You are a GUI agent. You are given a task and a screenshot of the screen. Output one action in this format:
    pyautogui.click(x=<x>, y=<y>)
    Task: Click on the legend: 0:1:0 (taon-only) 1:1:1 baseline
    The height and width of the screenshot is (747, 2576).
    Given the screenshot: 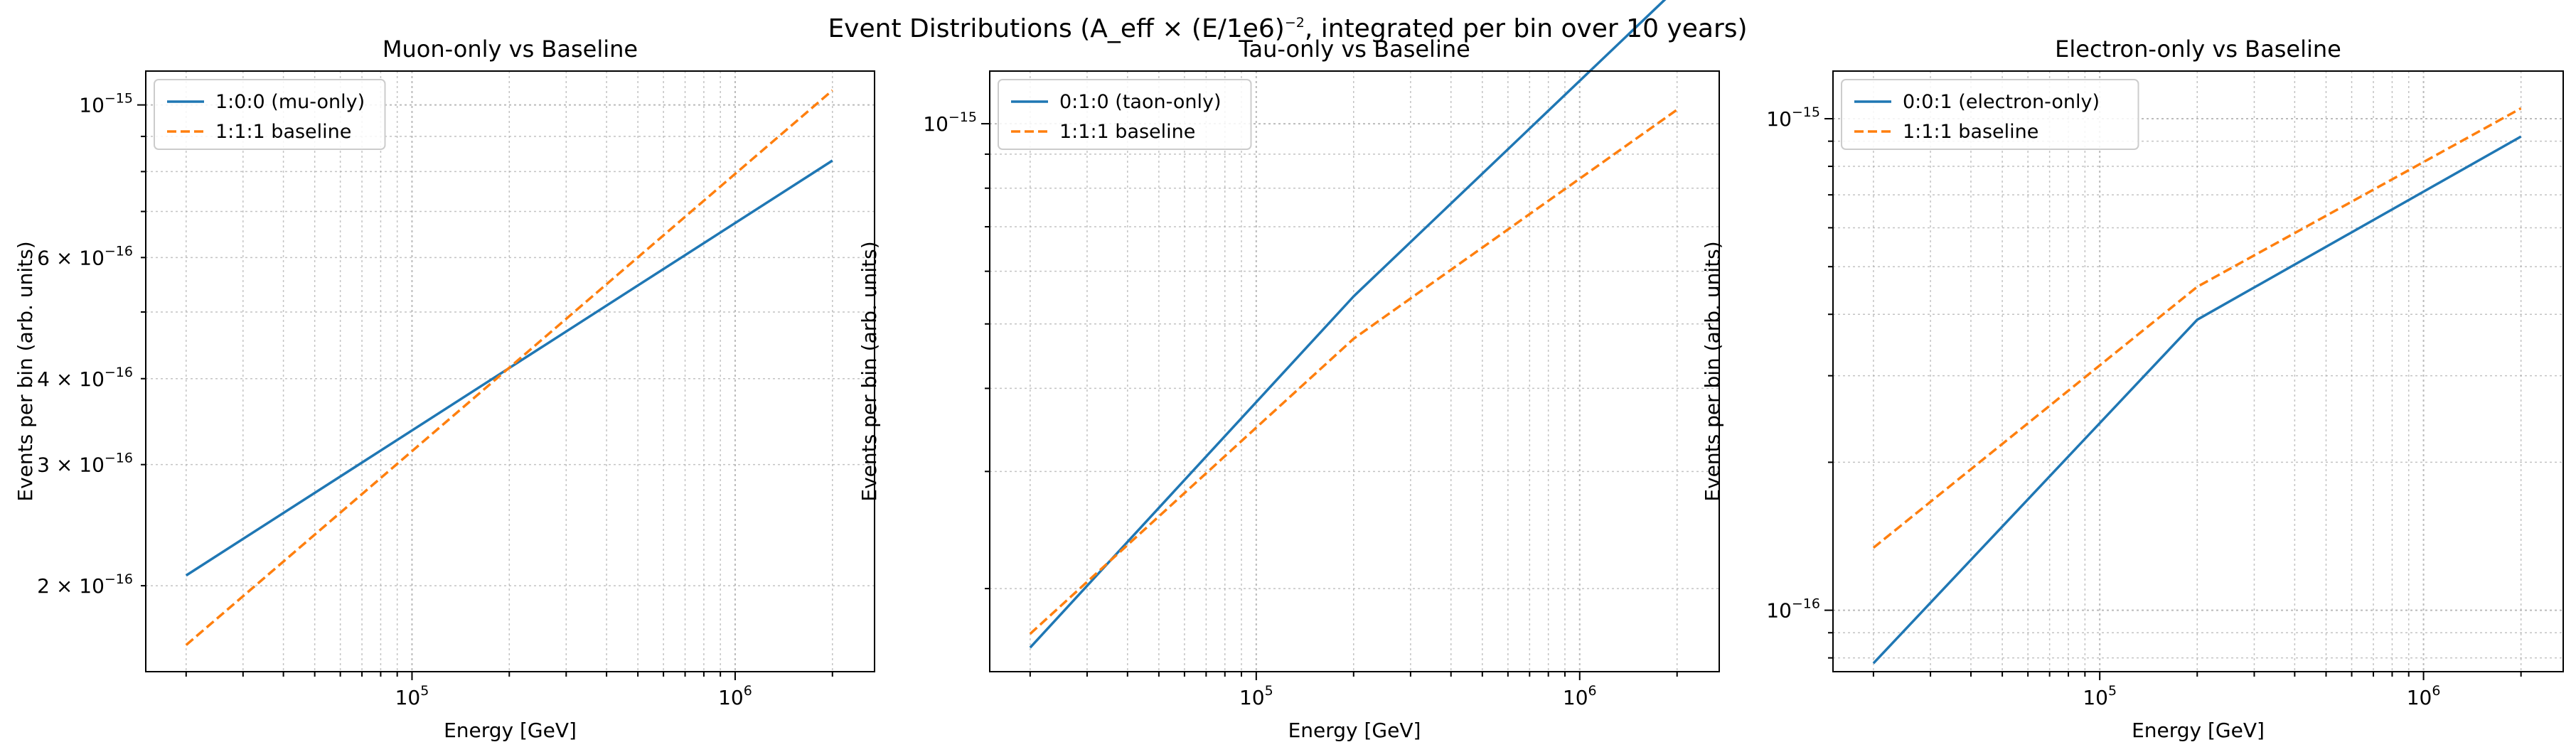 What is the action you would take?
    pyautogui.click(x=1125, y=114)
    